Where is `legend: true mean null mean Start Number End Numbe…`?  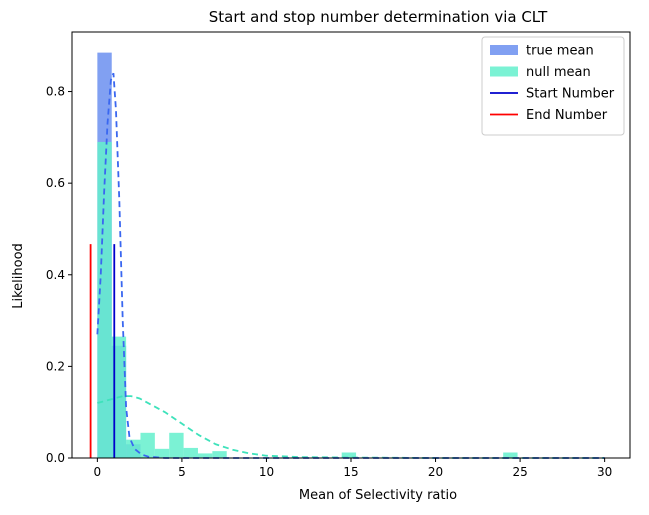 legend: true mean null mean Start Number End Numbe… is located at coordinates (553, 86).